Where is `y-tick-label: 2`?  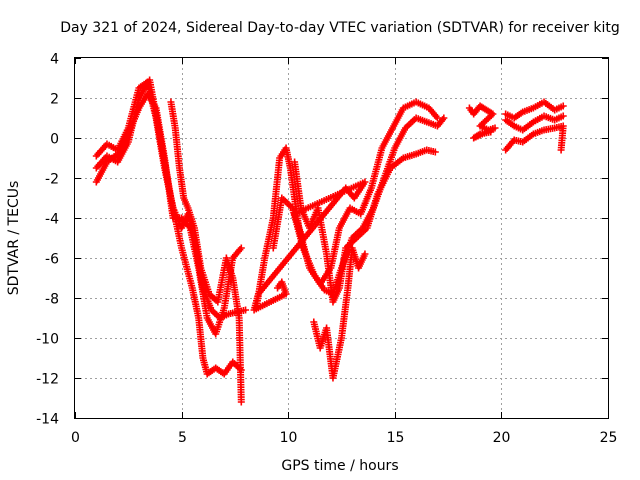
y-tick-label: 2 is located at coordinates (54, 100).